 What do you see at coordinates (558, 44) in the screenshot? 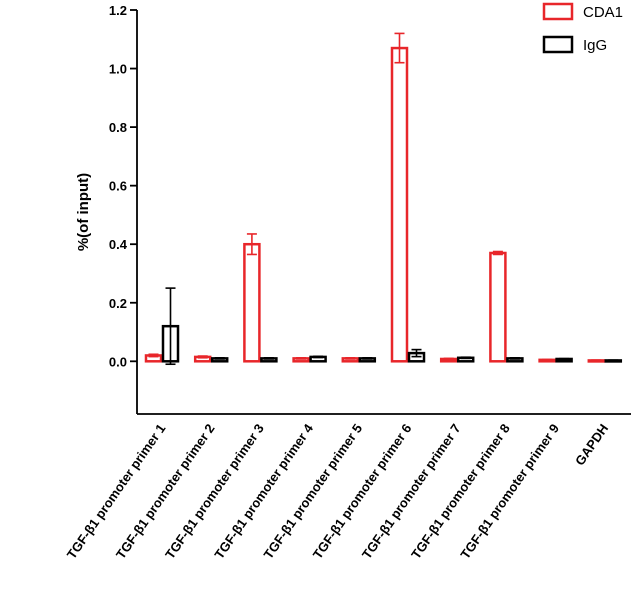
I see `legend-swatch-igg` at bounding box center [558, 44].